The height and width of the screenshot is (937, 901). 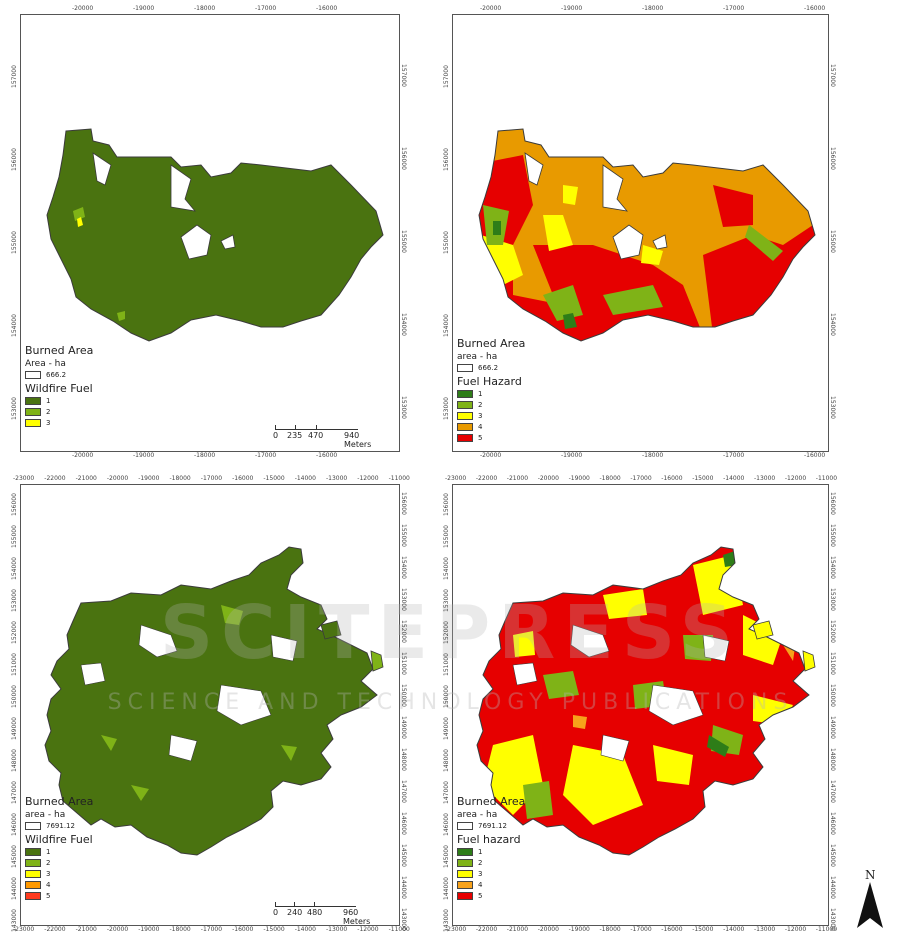 What do you see at coordinates (870, 905) in the screenshot?
I see `north-arrow-icon` at bounding box center [870, 905].